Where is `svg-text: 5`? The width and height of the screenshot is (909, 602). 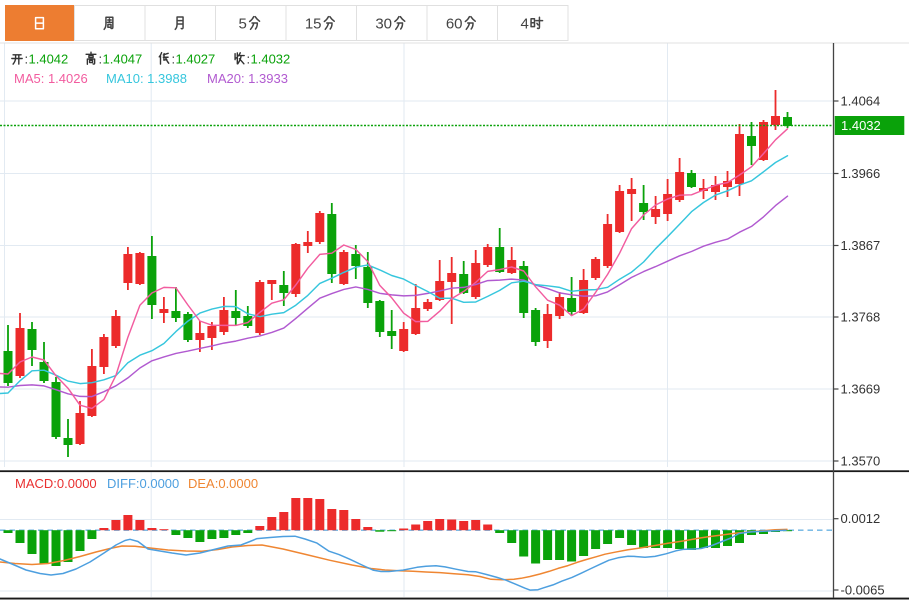 svg-text: 5 is located at coordinates (243, 24).